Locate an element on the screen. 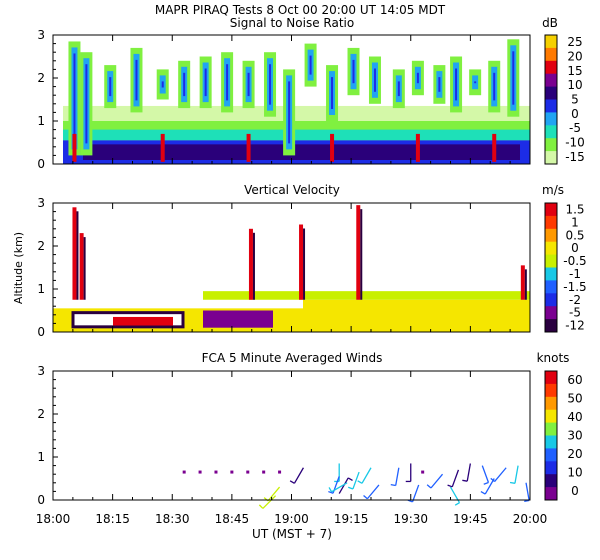  x-tick-label: 20:00 is located at coordinates (530, 519).